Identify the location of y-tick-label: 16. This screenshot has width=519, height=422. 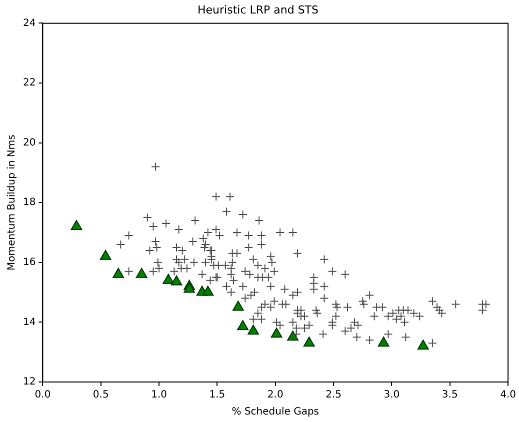
(29, 262).